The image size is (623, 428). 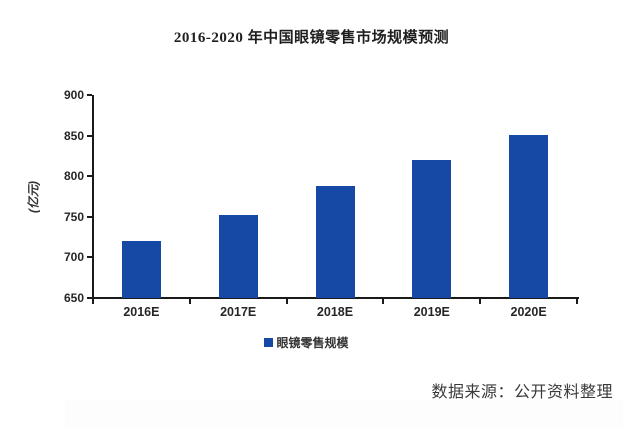 I want to click on x-tick-label: 2020E, so click(x=528, y=312).